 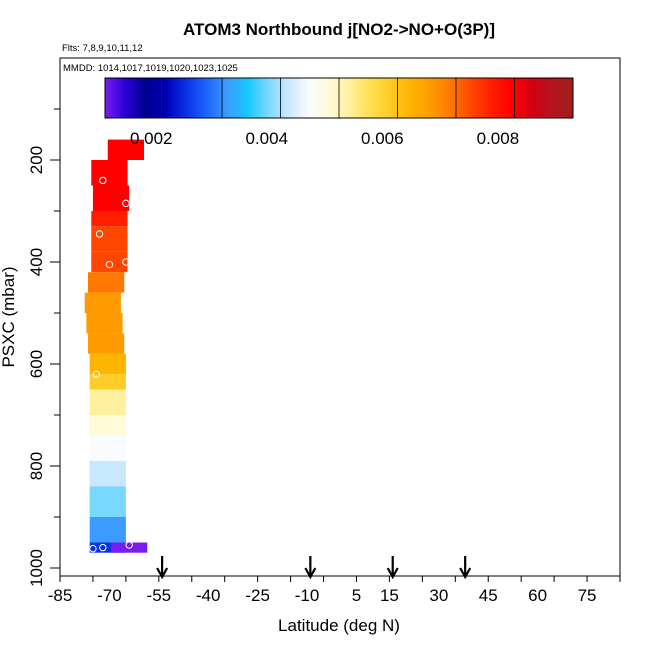 I want to click on x-tick-label: -10, so click(x=307, y=595).